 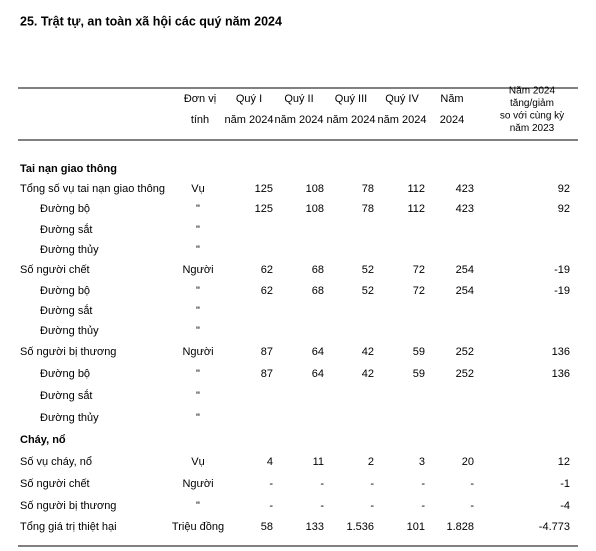 I want to click on cell-value: 2, so click(x=371, y=462).